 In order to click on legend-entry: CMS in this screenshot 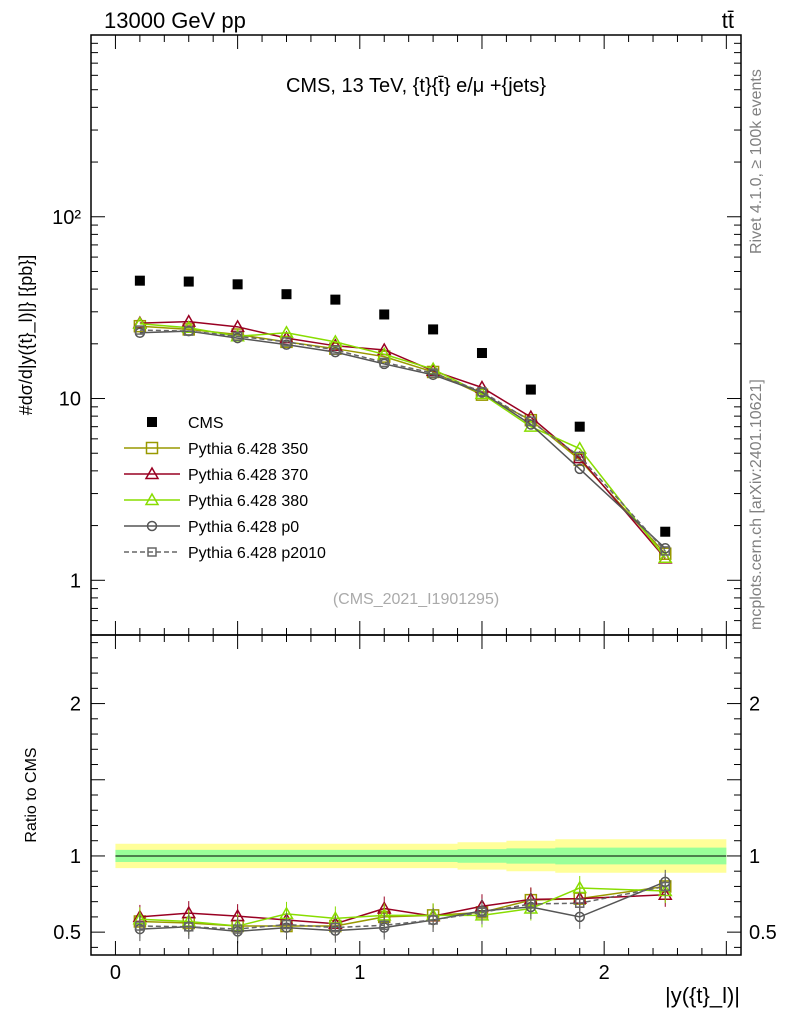, I will do `click(185, 423)`.